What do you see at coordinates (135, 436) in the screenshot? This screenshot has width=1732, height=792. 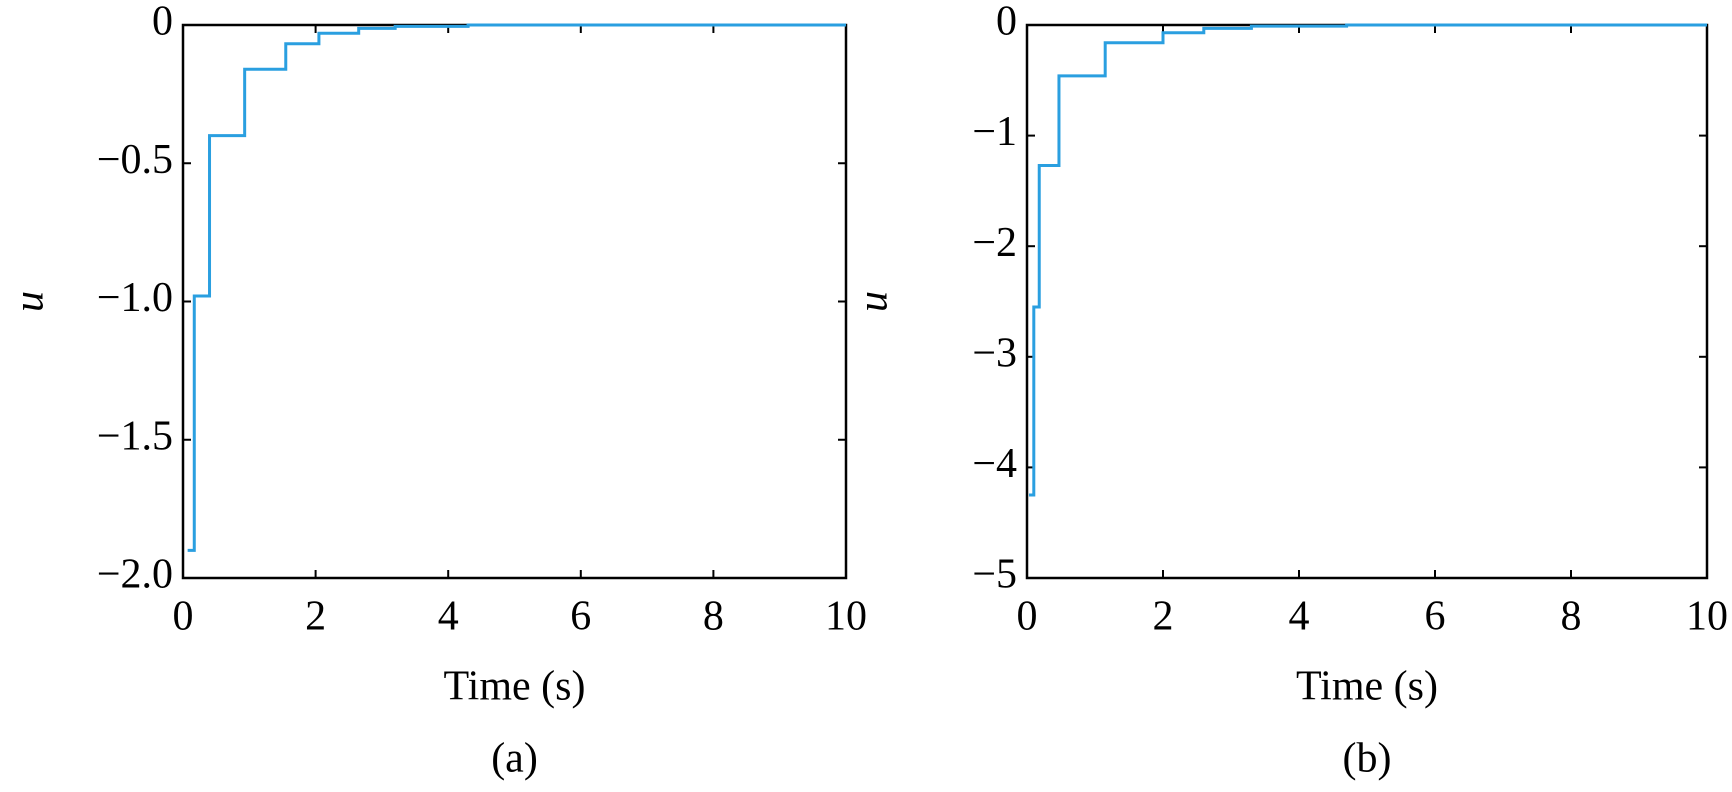 I see `y-tick-label: −1.5` at bounding box center [135, 436].